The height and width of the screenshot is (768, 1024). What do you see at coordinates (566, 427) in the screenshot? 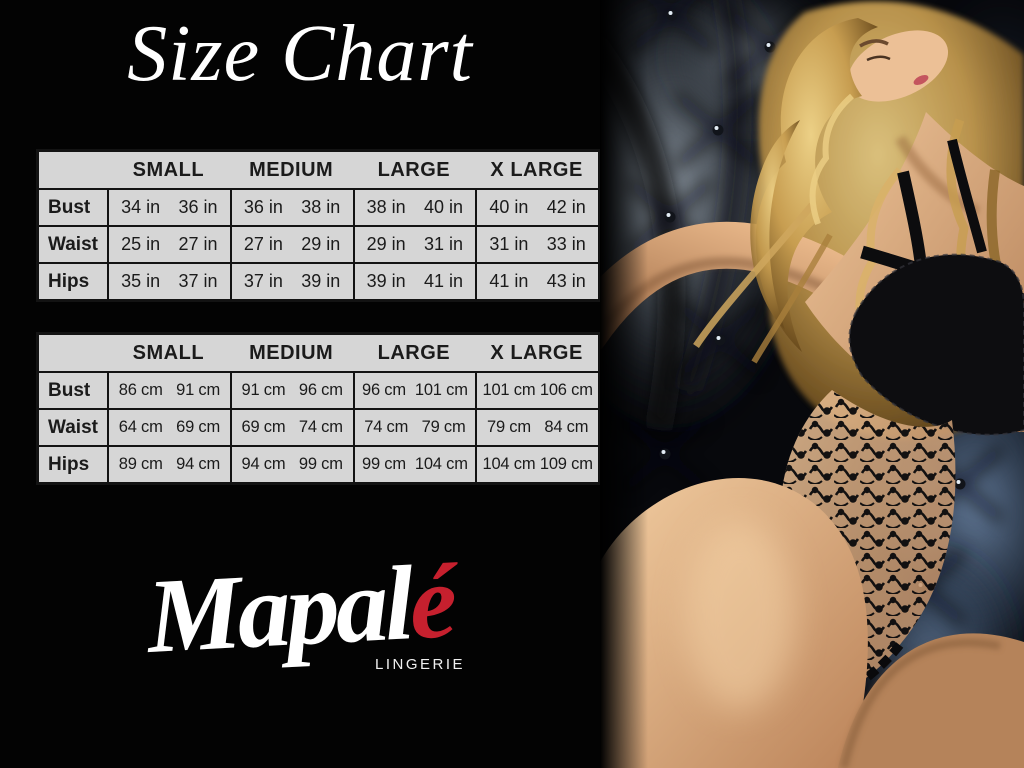
I see `size-value: 84 cm` at bounding box center [566, 427].